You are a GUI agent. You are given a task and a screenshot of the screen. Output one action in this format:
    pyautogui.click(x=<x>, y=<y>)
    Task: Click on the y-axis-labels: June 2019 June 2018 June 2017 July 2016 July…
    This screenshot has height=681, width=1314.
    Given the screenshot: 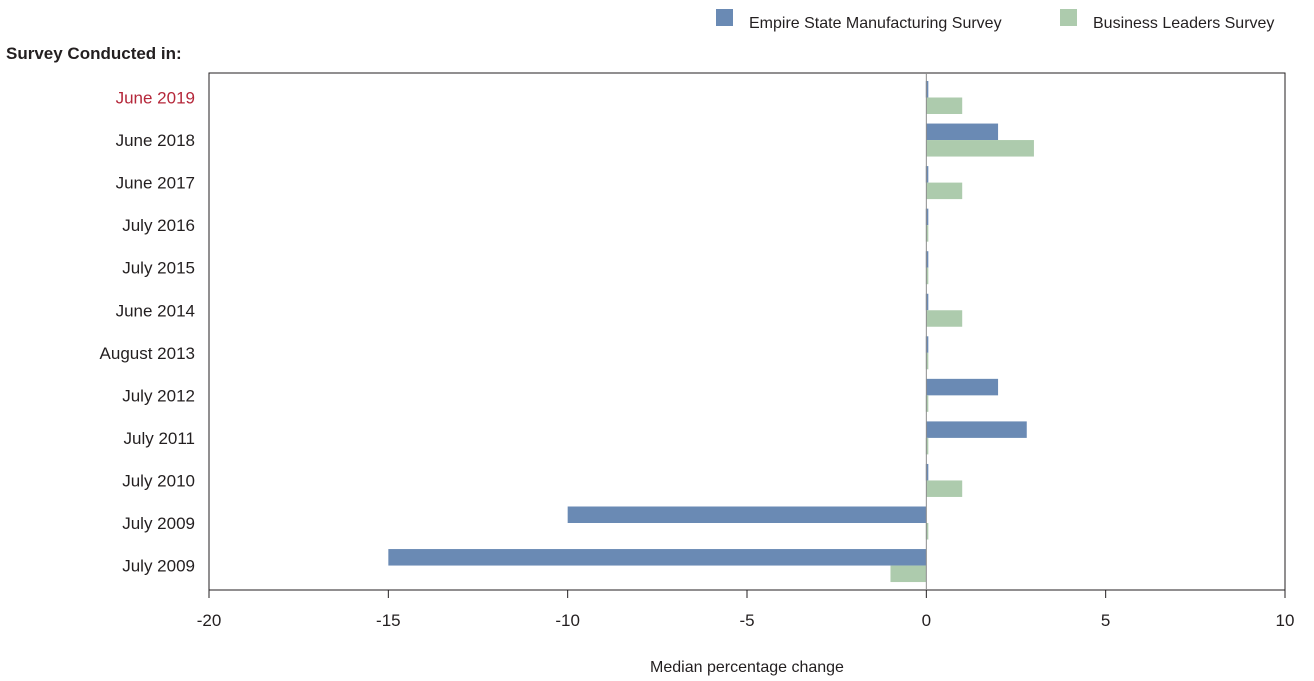 What is the action you would take?
    pyautogui.click(x=147, y=332)
    